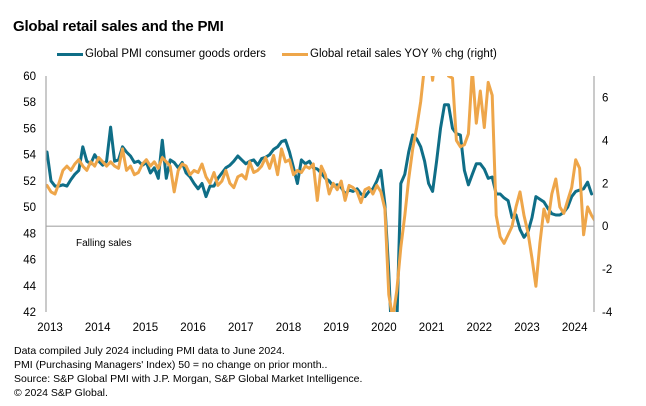 The width and height of the screenshot is (646, 406). Describe the element at coordinates (29, 261) in the screenshot. I see `left-axis-tick-label: 46` at that location.